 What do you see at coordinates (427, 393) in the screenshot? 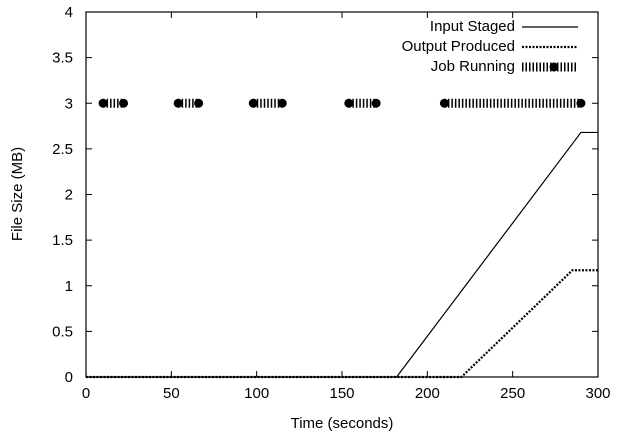
I see `x-tick-label: 200` at bounding box center [427, 393].